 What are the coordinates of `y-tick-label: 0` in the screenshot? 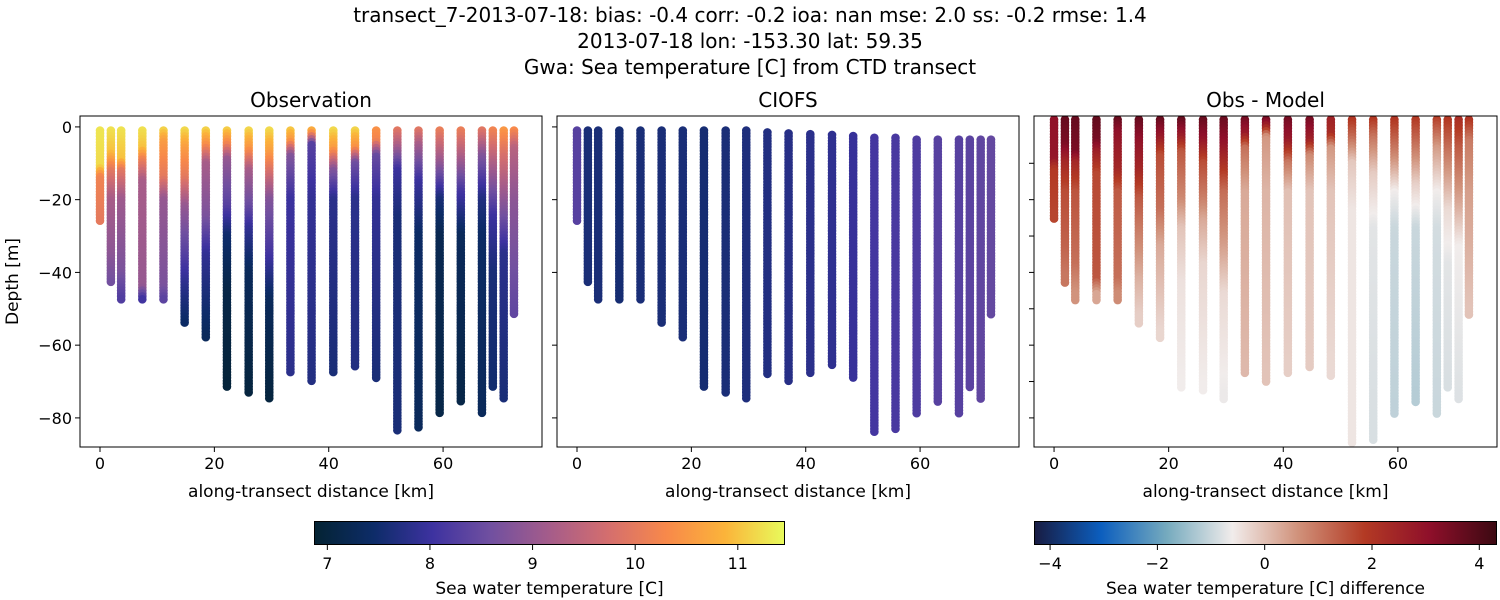 It's located at (67, 127).